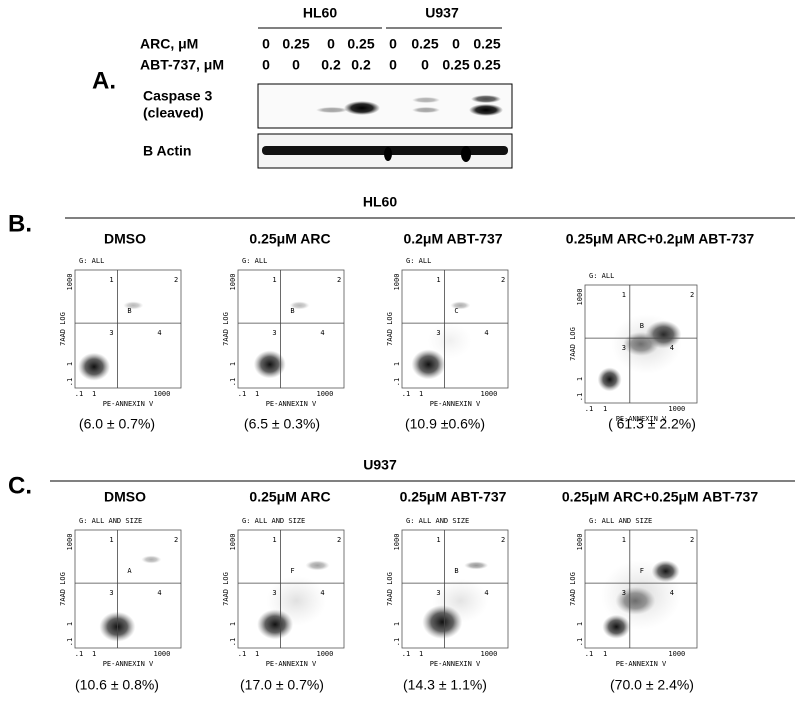 The height and width of the screenshot is (701, 800). I want to click on result: (17.0 ± 0.7%), so click(282, 685).